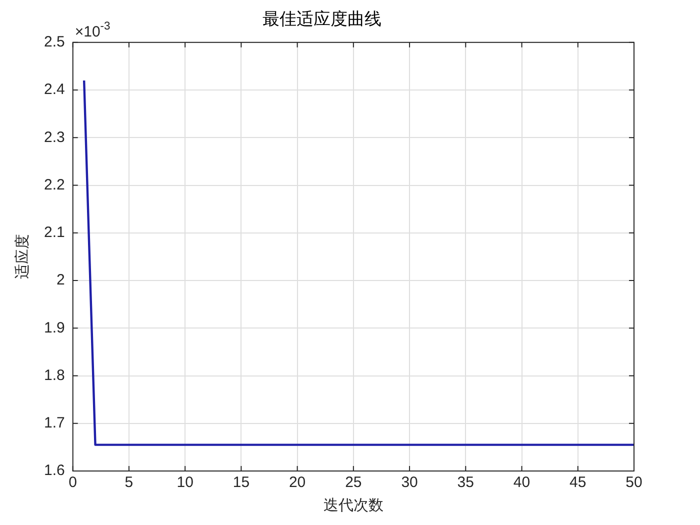  Describe the element at coordinates (521, 483) in the screenshot. I see `x-tick-label: 40` at that location.